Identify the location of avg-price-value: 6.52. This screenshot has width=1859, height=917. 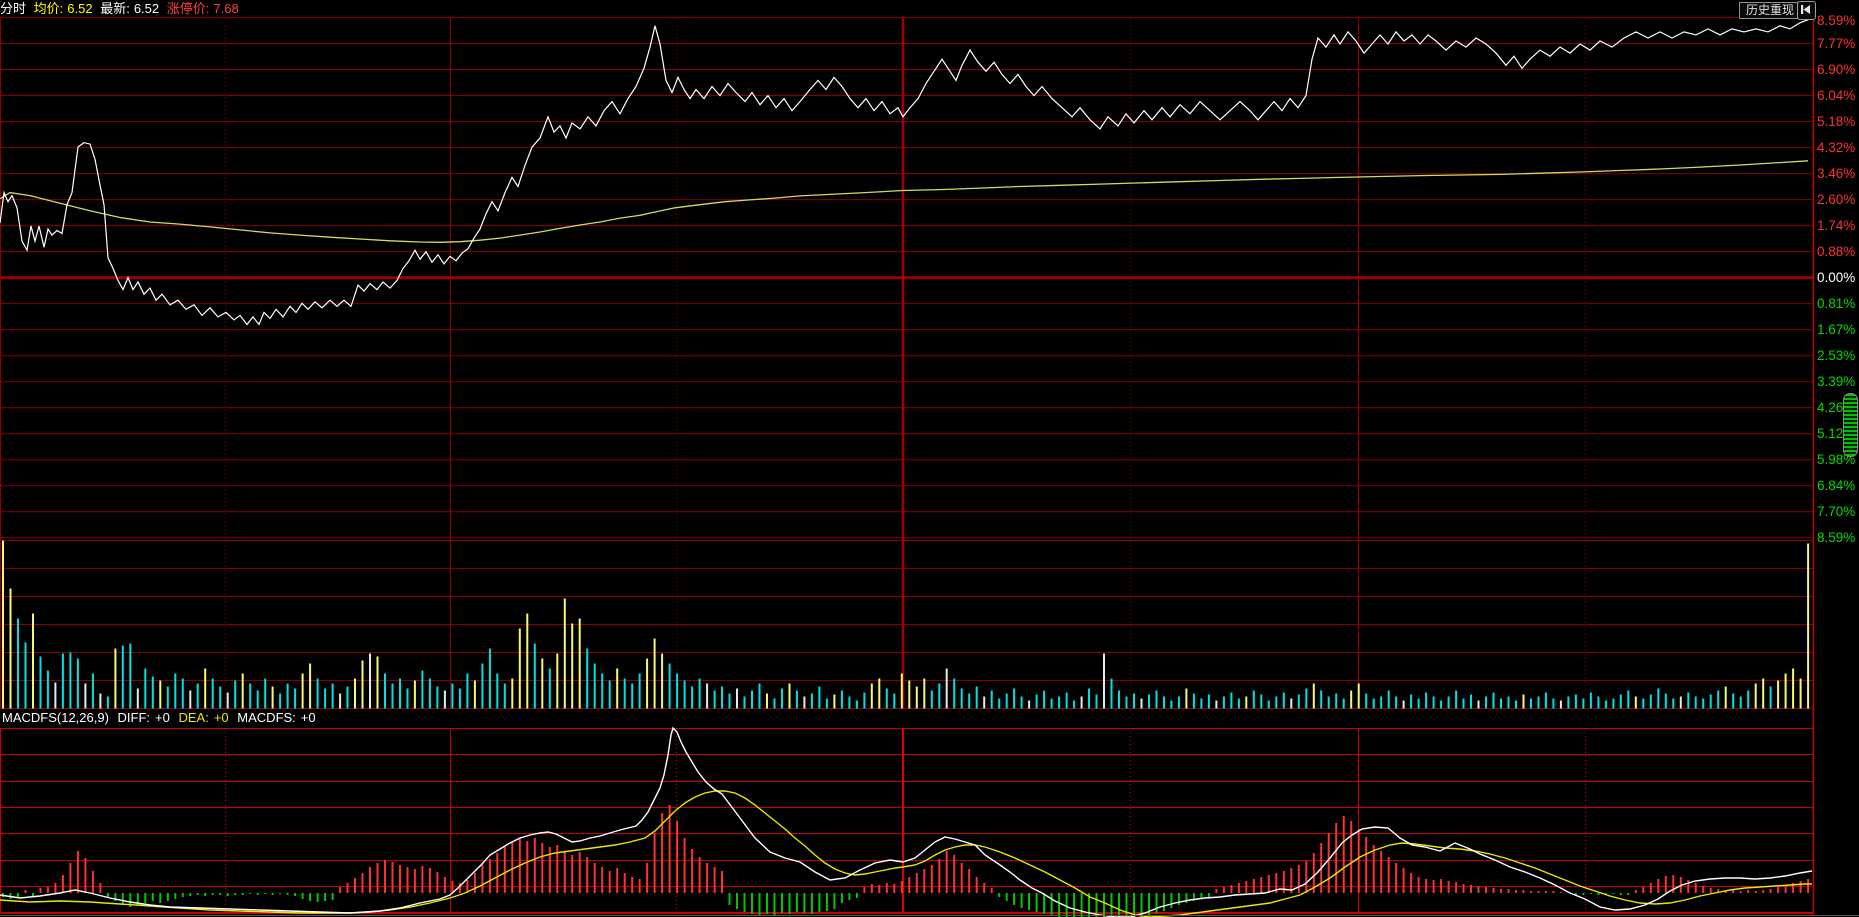
(80, 8).